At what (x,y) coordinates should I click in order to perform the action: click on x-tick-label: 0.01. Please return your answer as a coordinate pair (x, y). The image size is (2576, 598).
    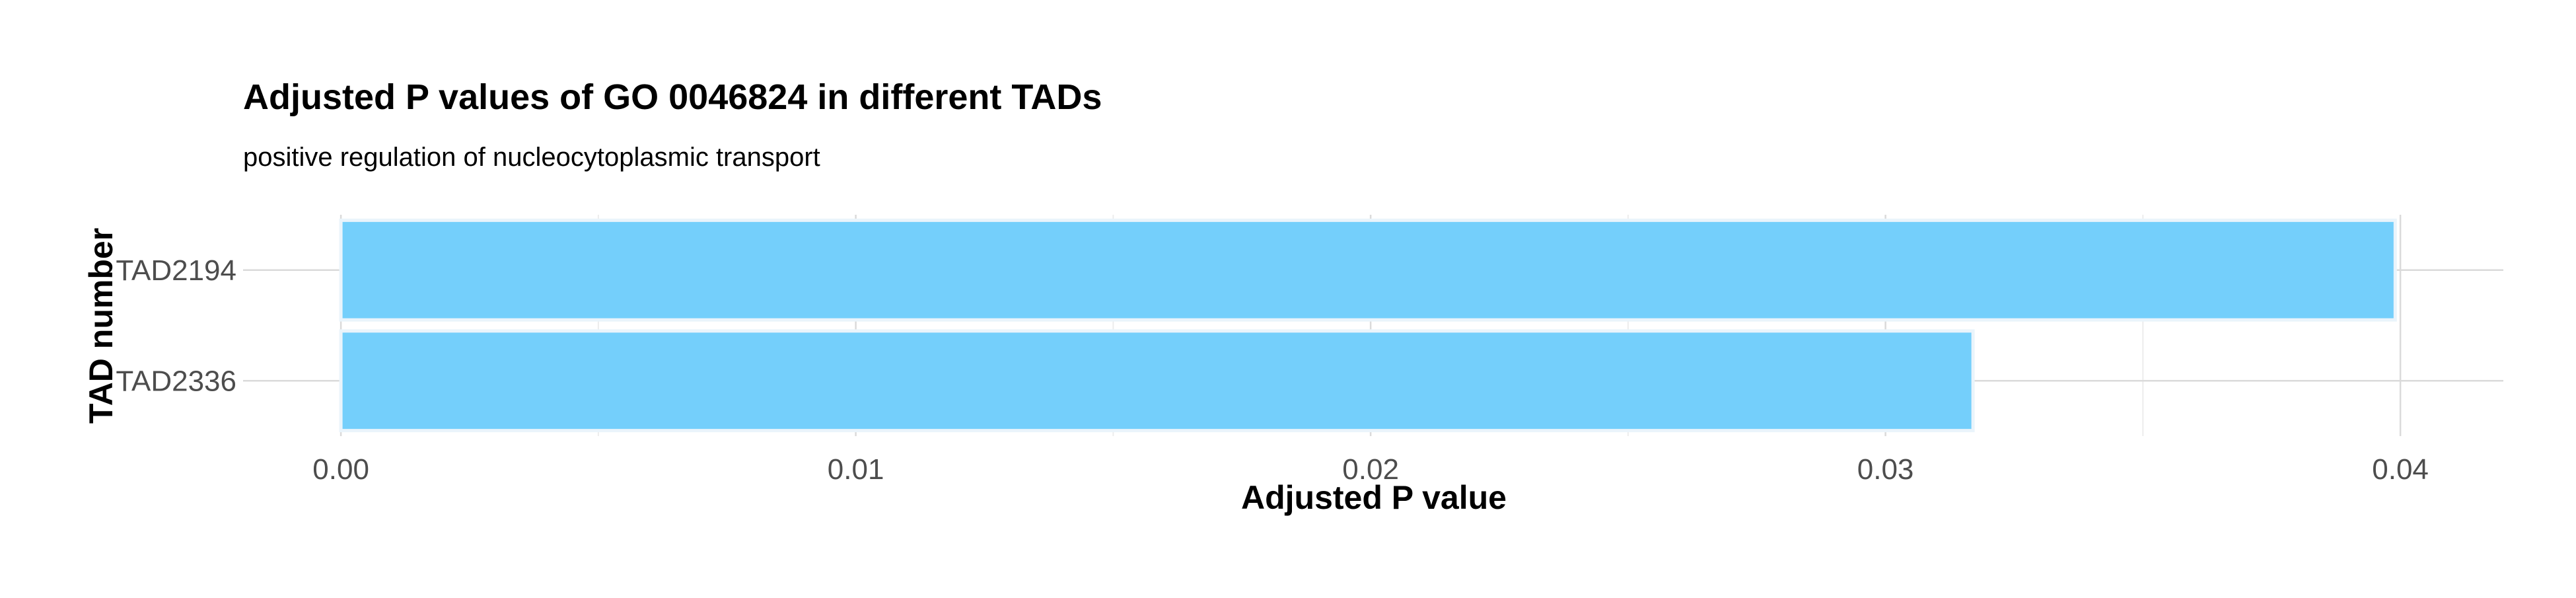
    Looking at the image, I should click on (856, 469).